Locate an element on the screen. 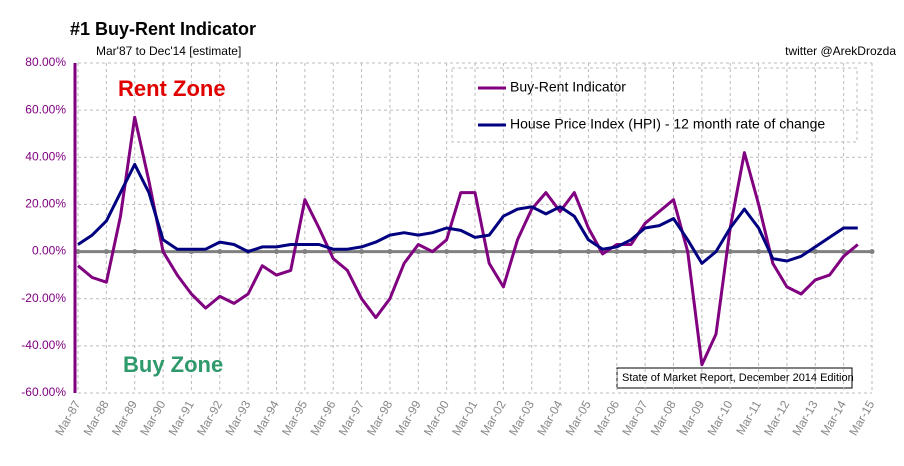 This screenshot has height=466, width=904. x-tick-label: Mar-90 is located at coordinates (152, 418).